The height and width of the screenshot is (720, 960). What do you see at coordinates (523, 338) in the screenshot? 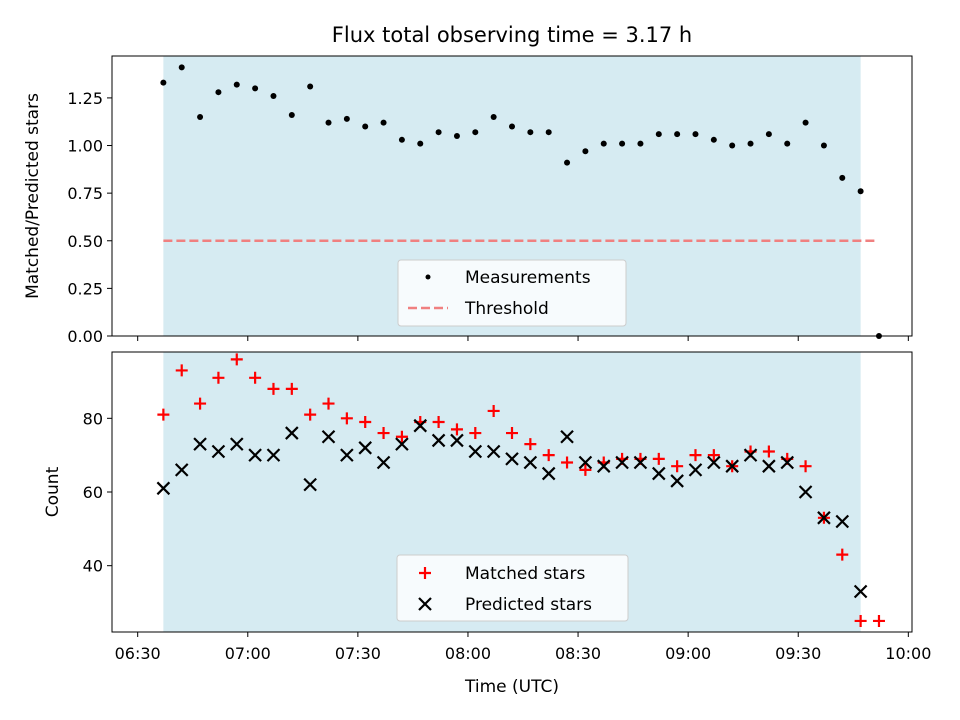
I see `top-x-ticks` at bounding box center [523, 338].